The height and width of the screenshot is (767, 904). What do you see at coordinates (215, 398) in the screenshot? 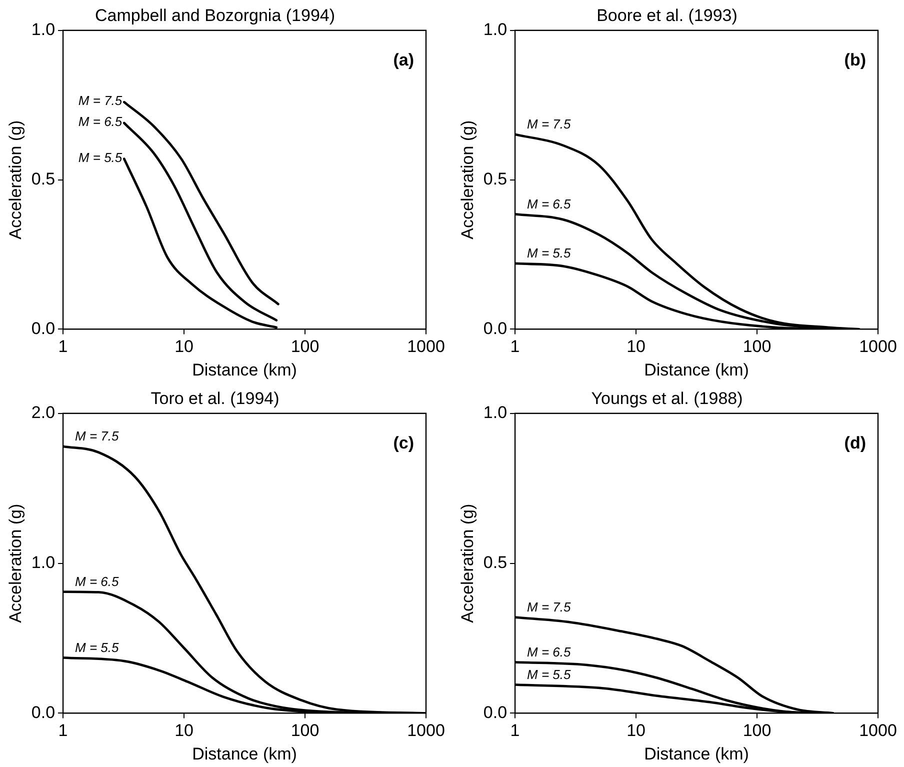
I see `chart-title: Toro et al. (1994)` at bounding box center [215, 398].